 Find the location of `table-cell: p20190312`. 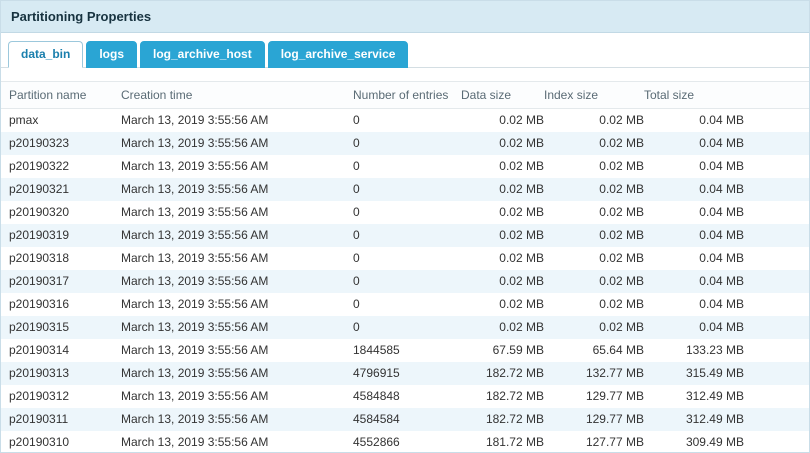

table-cell: p20190312 is located at coordinates (39, 396).